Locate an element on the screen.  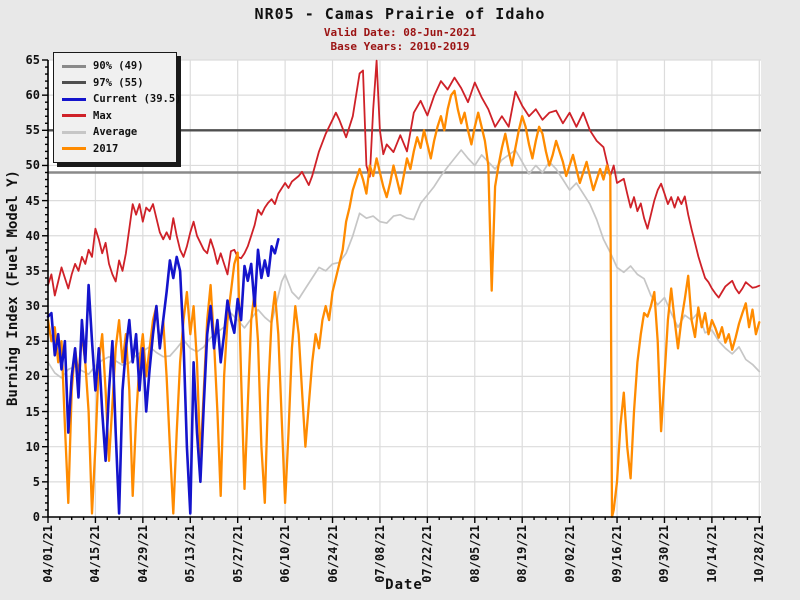
legend-item: Max is located at coordinates (117, 116).